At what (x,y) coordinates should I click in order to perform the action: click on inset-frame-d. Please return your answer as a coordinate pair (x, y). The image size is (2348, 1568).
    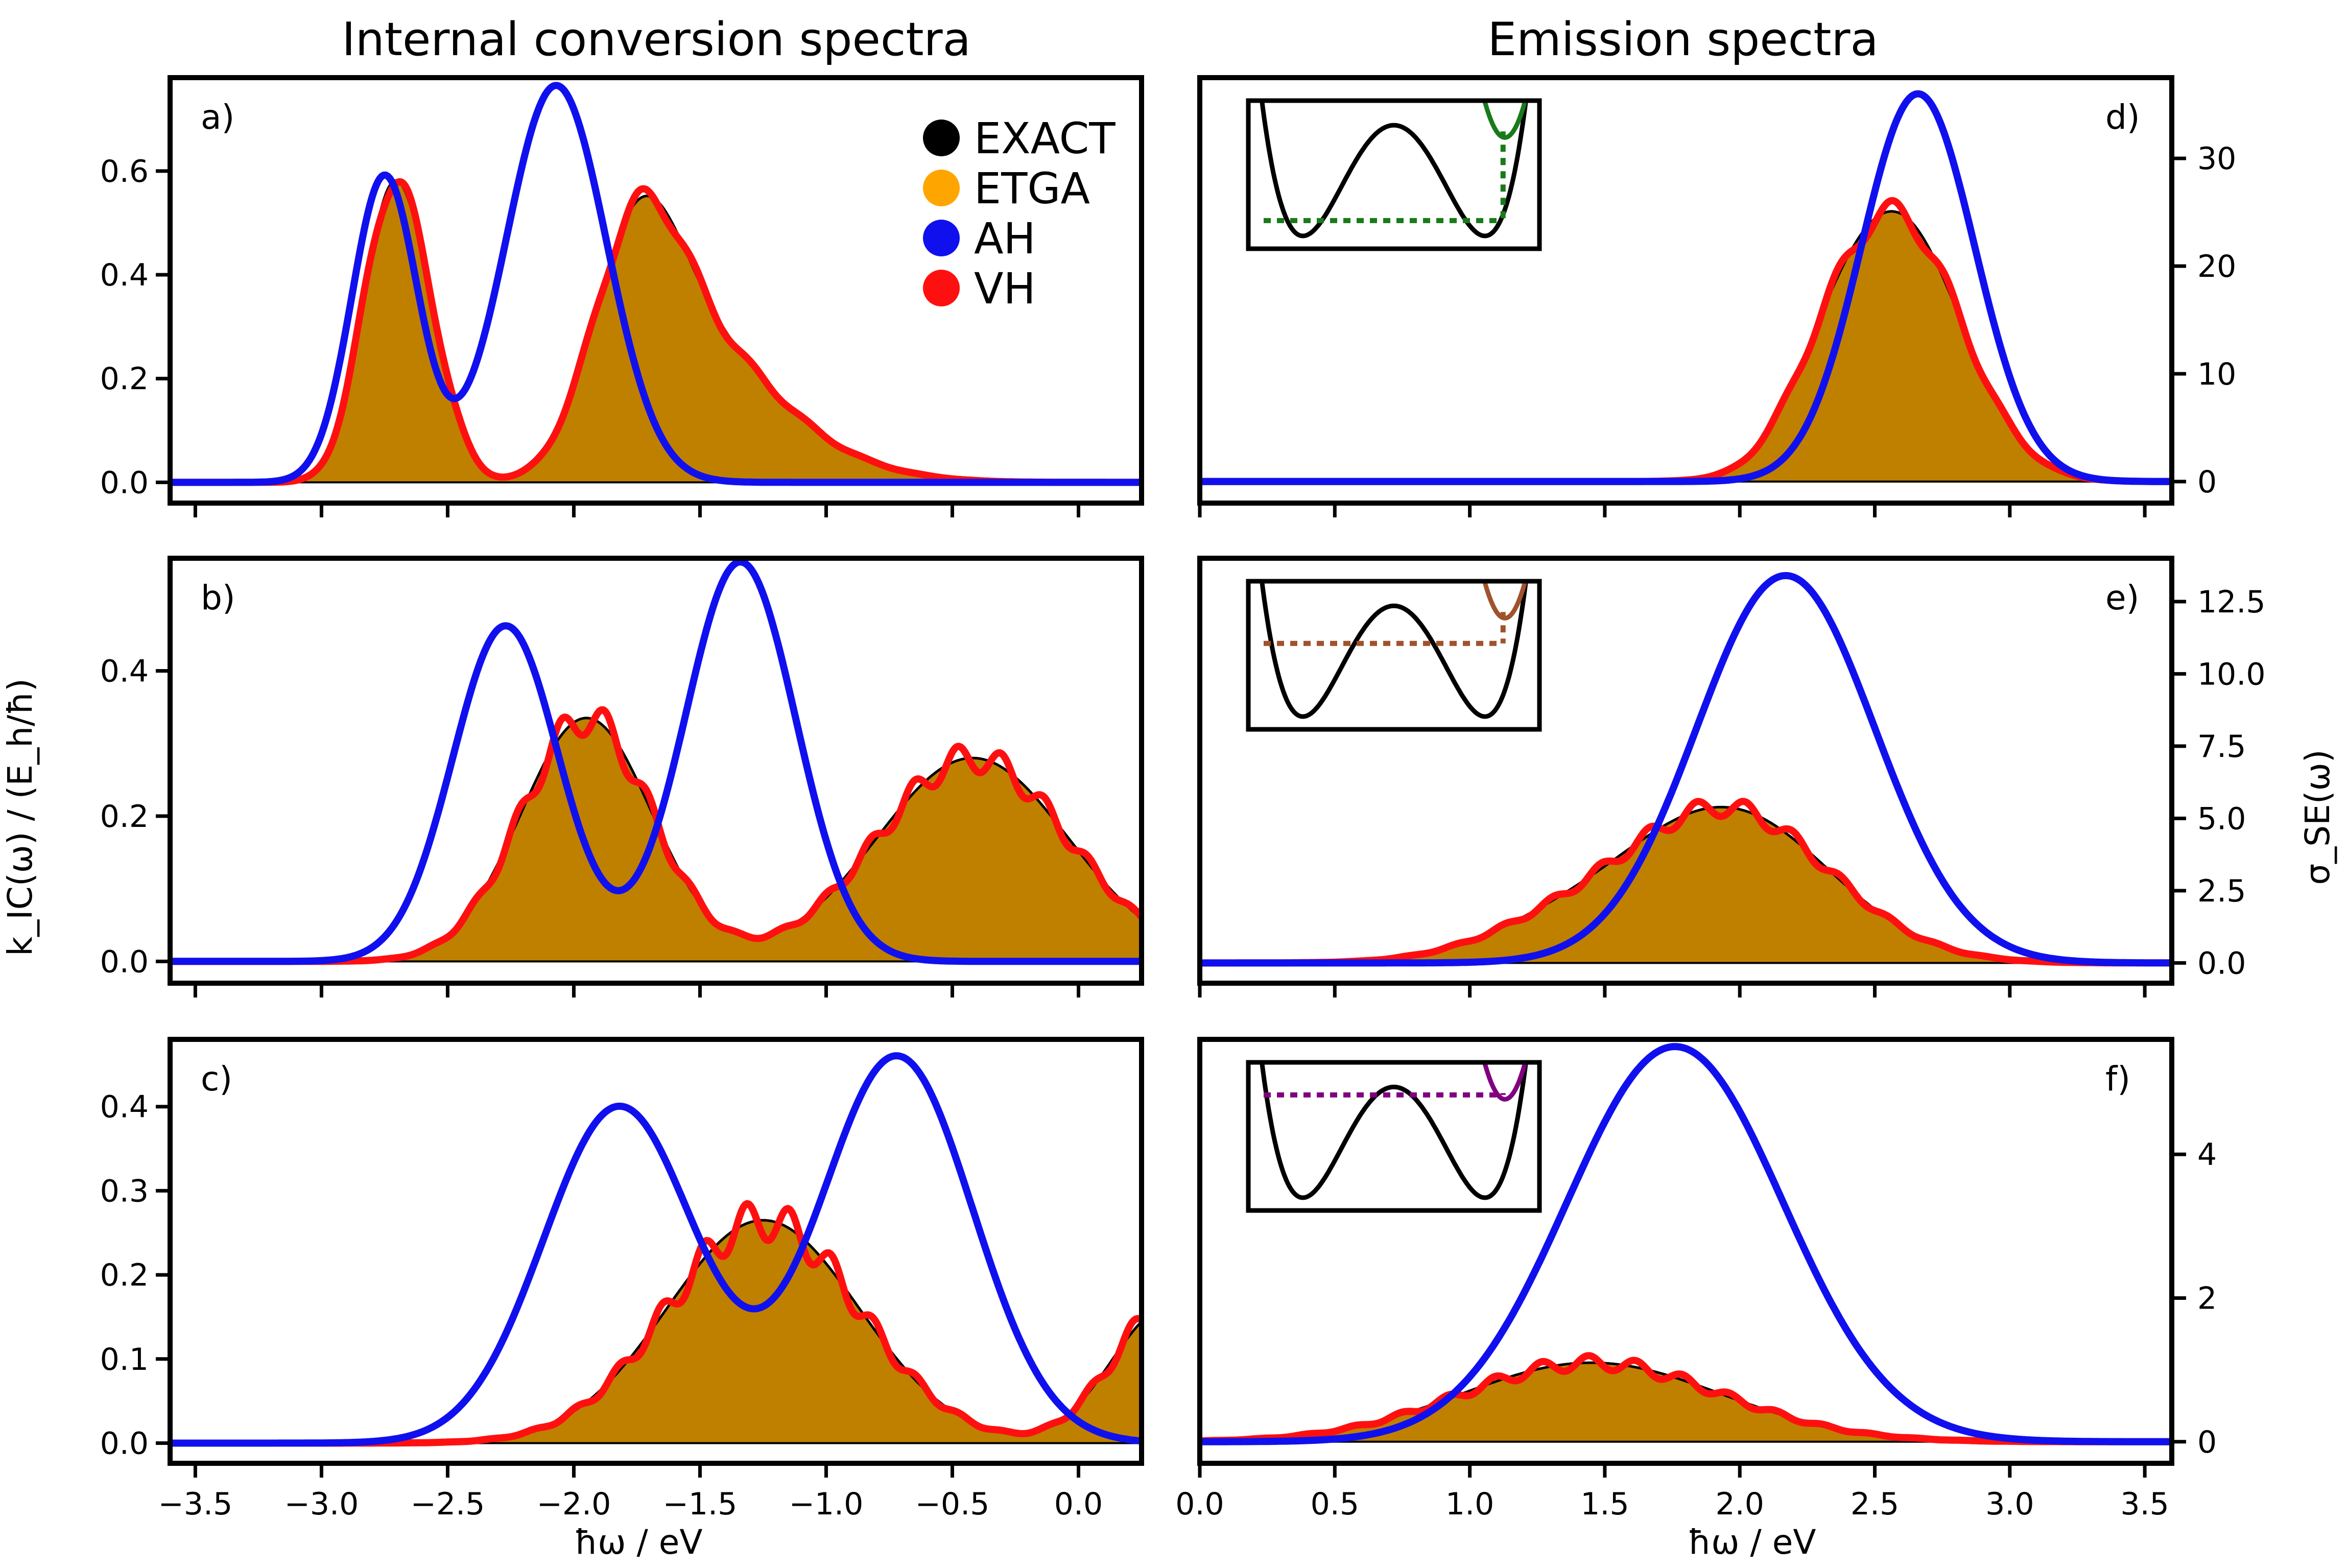
    Looking at the image, I should click on (1394, 174).